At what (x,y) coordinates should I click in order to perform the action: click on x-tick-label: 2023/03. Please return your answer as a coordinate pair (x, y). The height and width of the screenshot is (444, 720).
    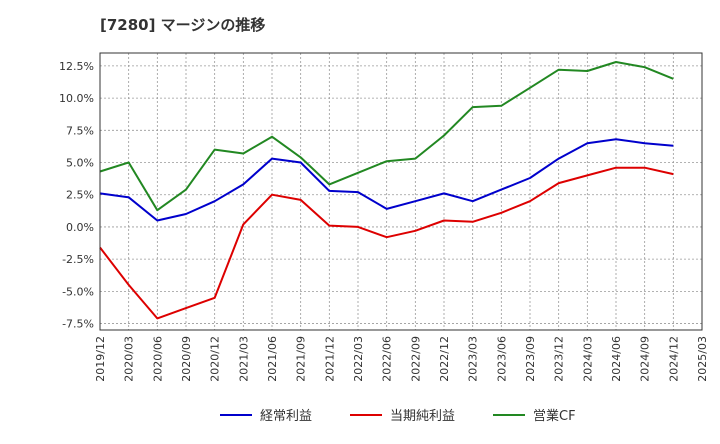
    Looking at the image, I should click on (473, 359).